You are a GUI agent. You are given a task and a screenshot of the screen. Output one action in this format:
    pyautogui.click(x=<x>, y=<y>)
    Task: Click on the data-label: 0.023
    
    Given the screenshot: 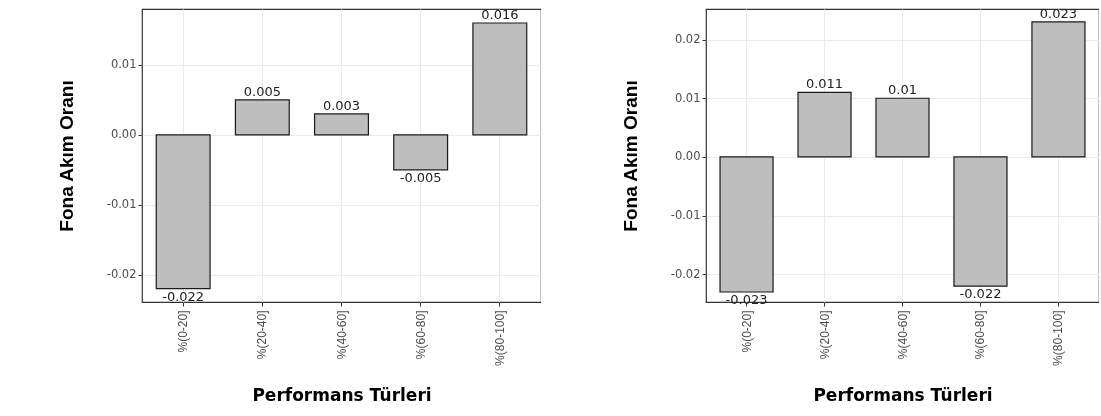 What is the action you would take?
    pyautogui.click(x=1058, y=13)
    